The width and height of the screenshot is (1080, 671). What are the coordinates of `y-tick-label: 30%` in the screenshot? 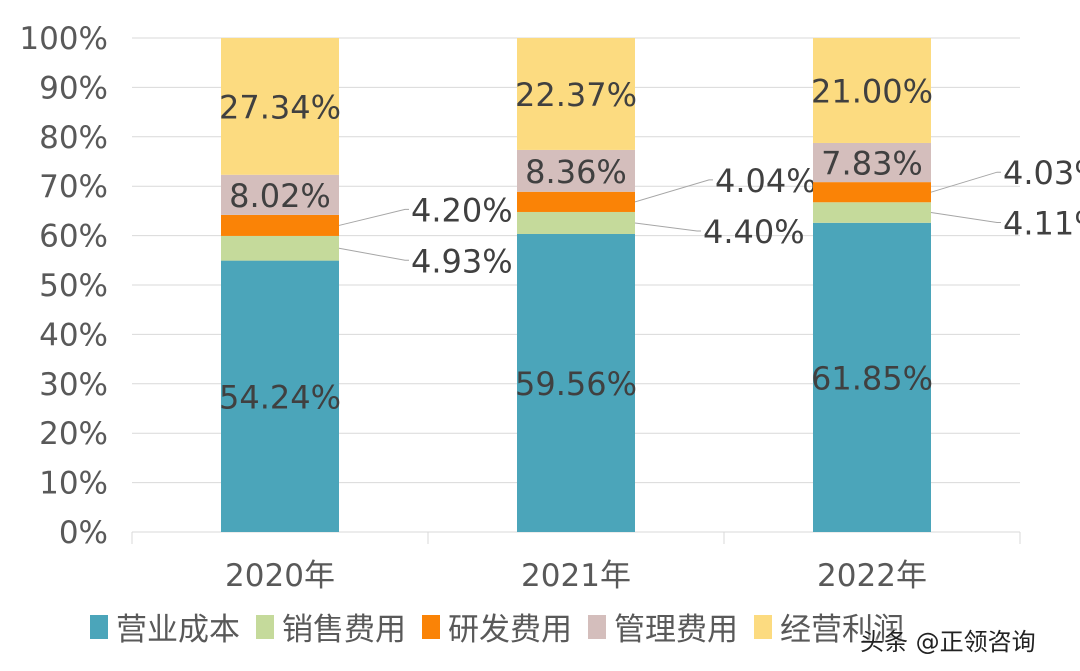 It's located at (73, 385).